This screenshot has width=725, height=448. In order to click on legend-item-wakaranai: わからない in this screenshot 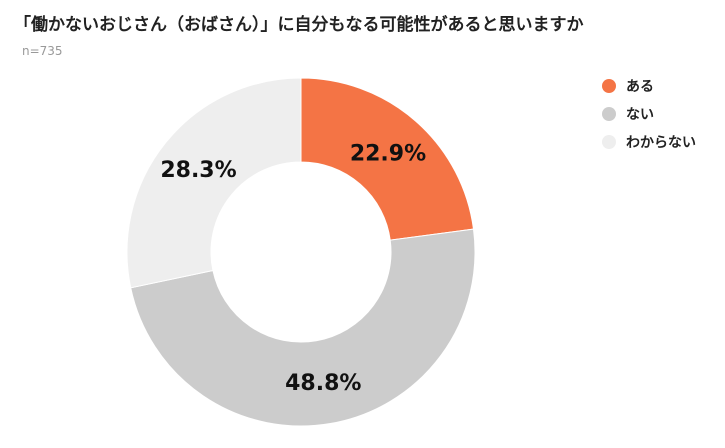, I will do `click(649, 142)`.